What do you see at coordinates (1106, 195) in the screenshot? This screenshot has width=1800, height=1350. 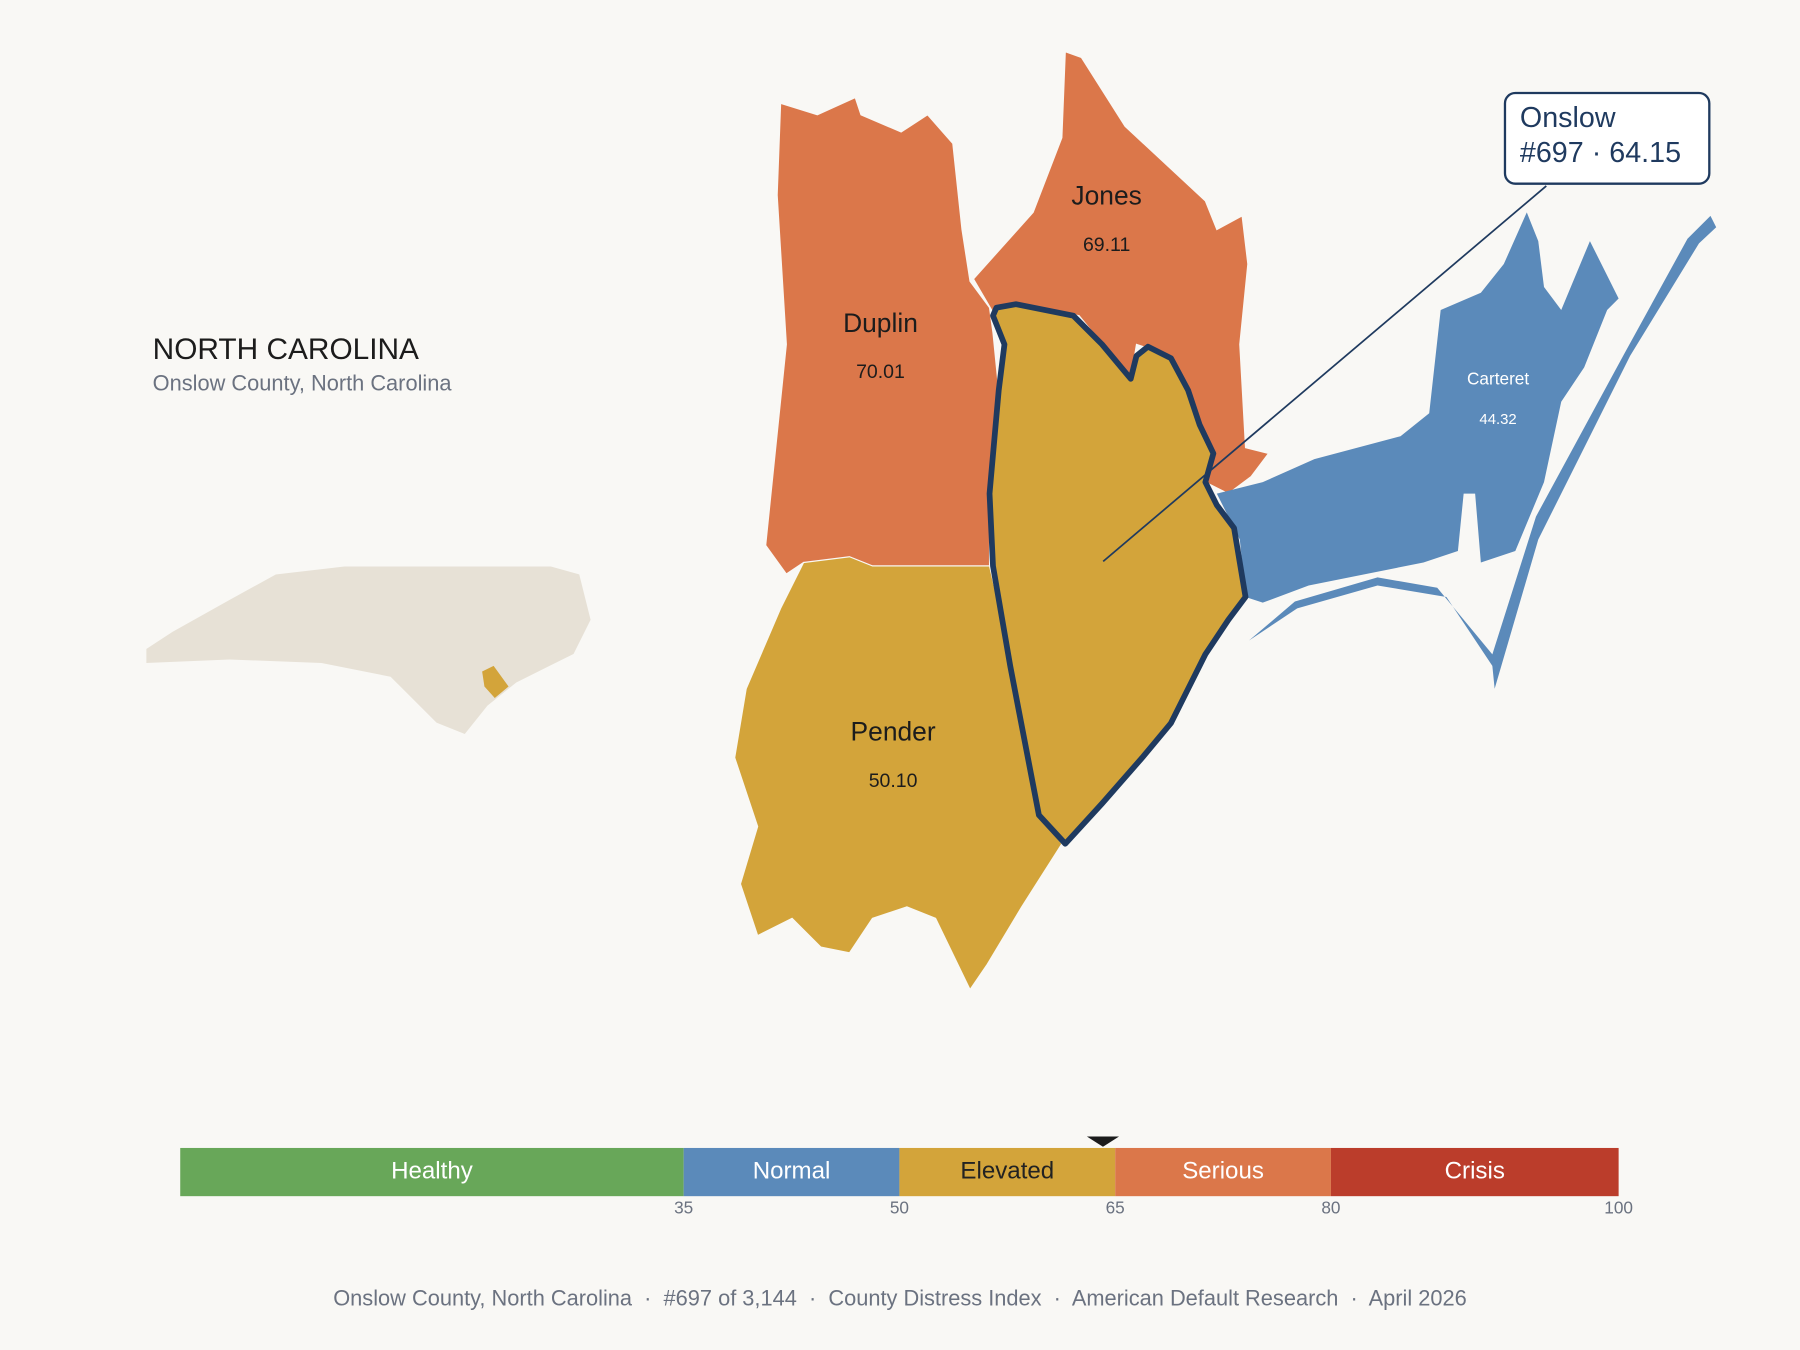 I see `county-name: Jones` at bounding box center [1106, 195].